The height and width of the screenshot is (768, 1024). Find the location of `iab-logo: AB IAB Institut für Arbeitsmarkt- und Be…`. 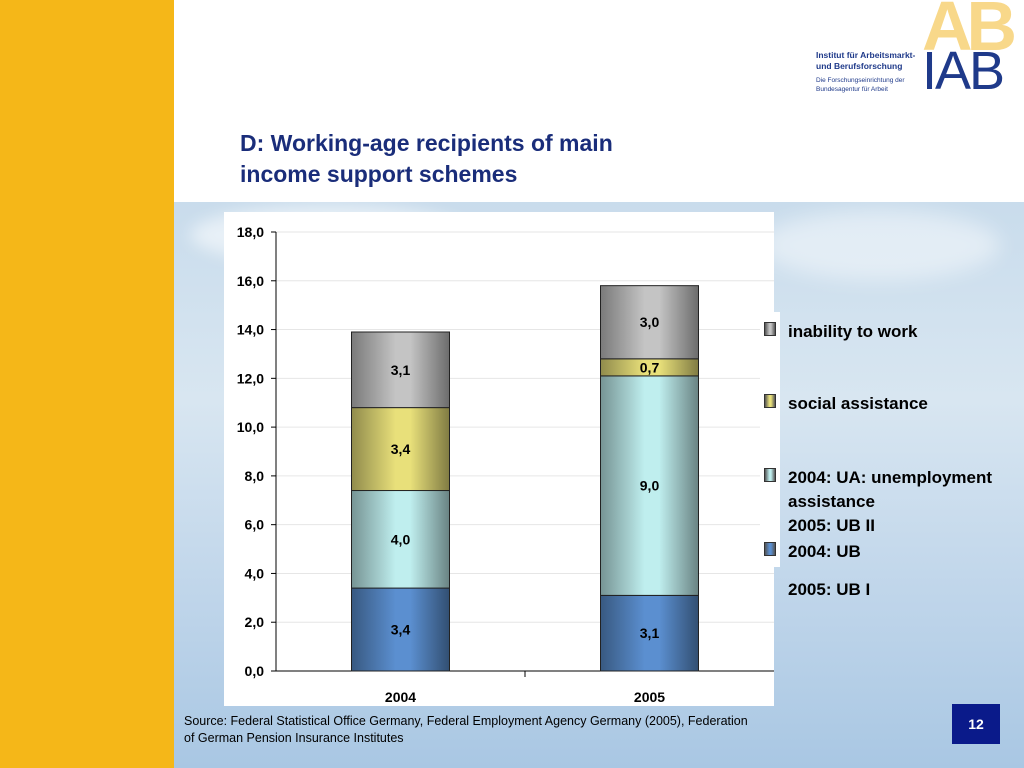

iab-logo: AB IAB Institut für Arbeitsmarkt- und Be… is located at coordinates (919, 49).